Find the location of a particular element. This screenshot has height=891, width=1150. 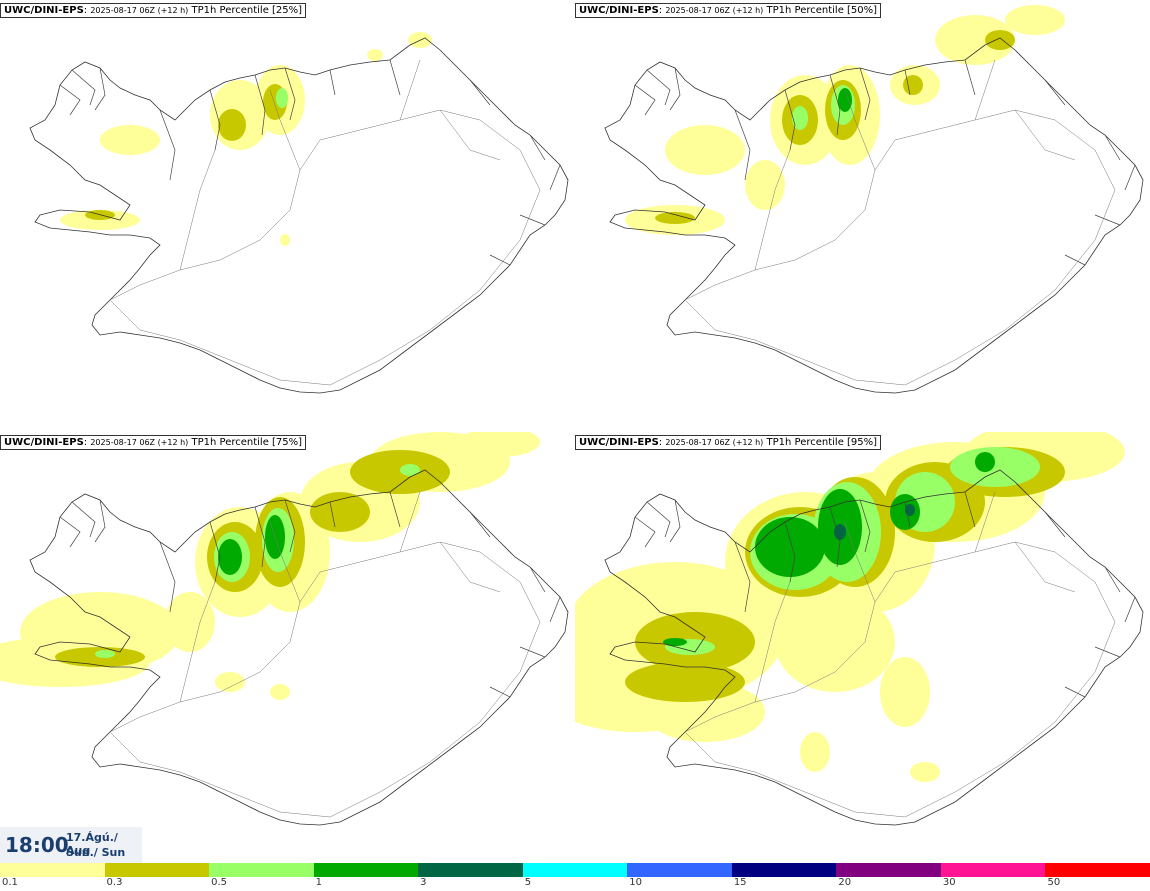

legend-tick-label: 30 is located at coordinates (949, 882).